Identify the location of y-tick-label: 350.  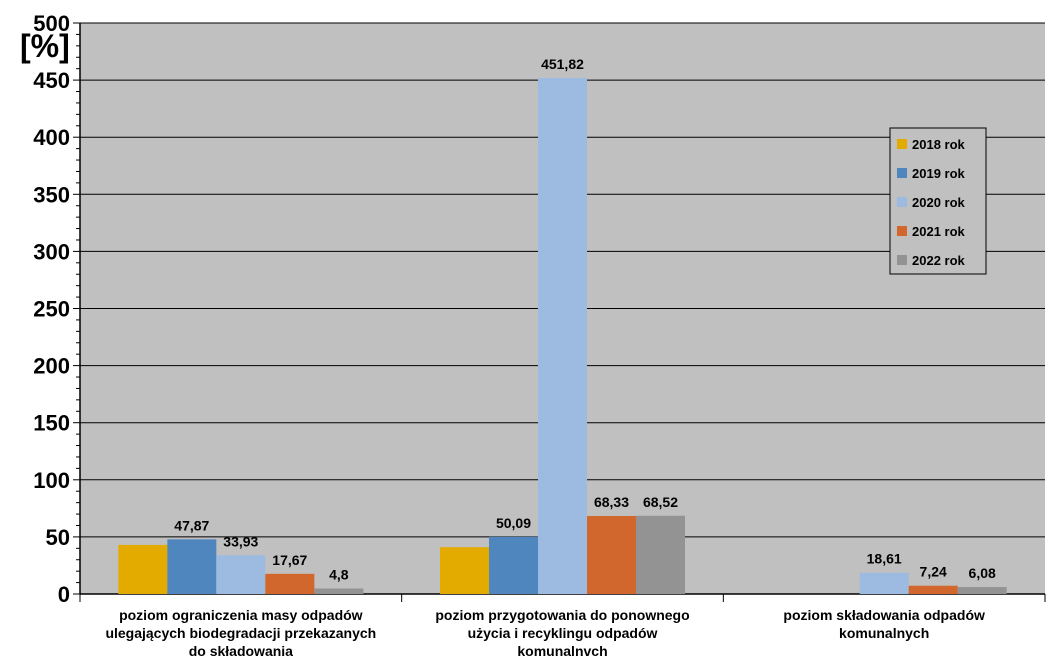
(51, 194).